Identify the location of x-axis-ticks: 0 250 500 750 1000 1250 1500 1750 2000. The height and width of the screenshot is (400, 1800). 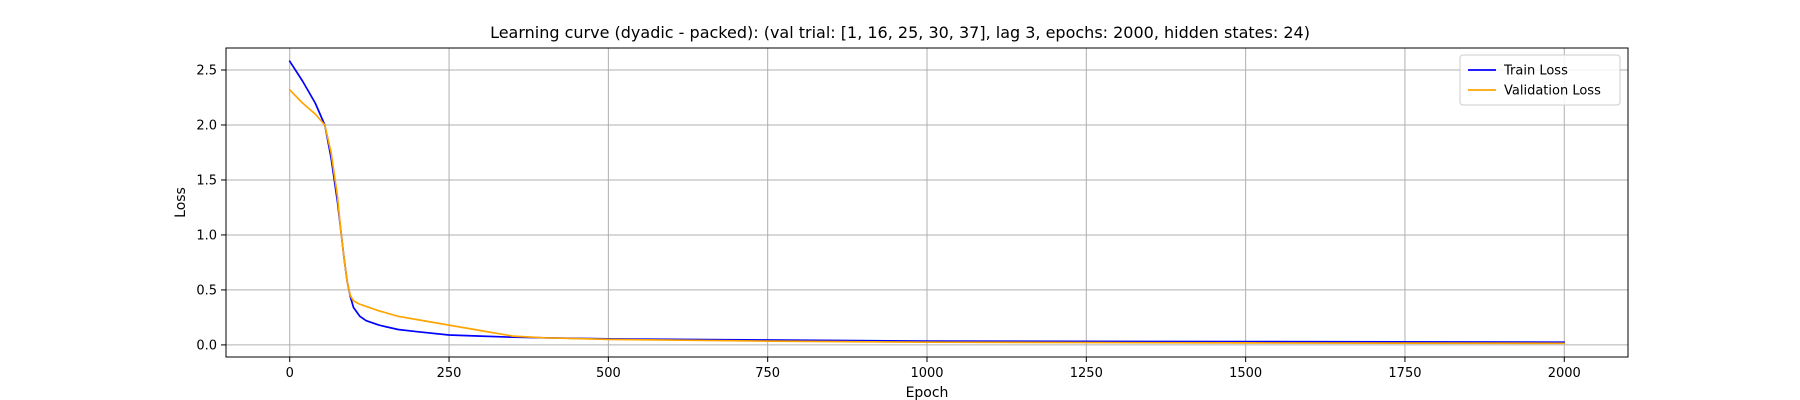
(933, 369).